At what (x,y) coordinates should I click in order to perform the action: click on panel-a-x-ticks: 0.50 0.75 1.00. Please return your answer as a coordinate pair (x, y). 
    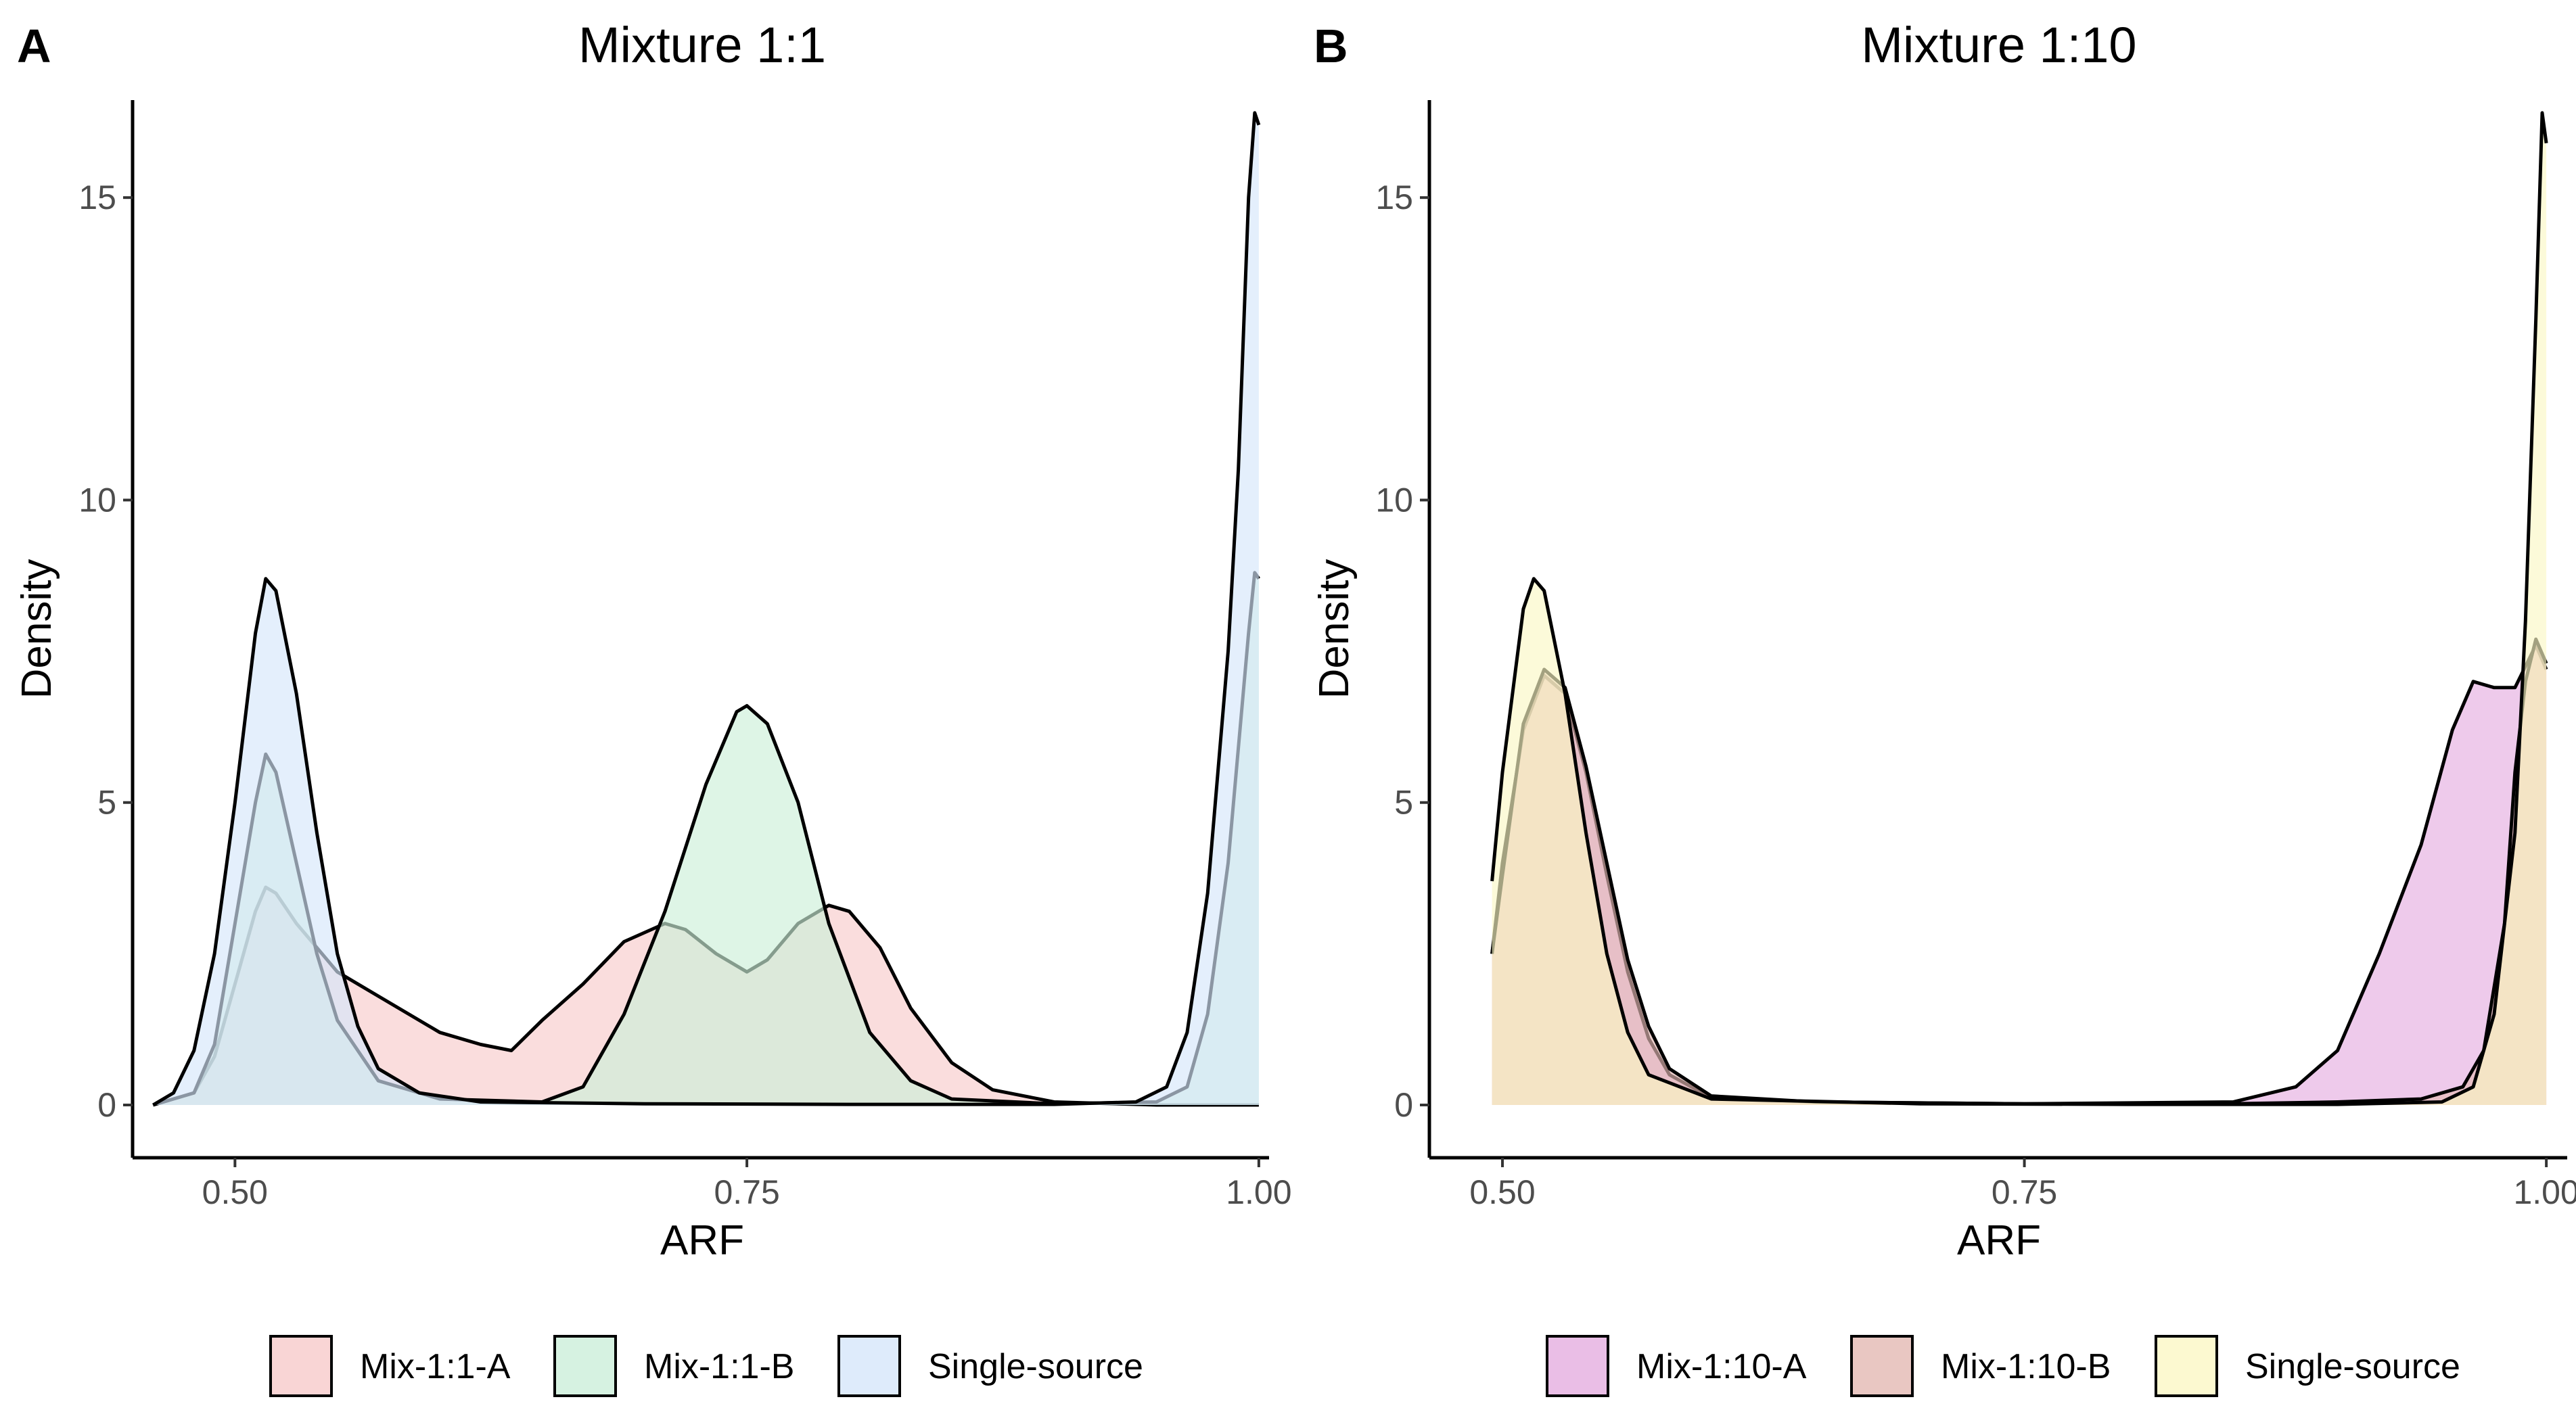
    Looking at the image, I should click on (747, 1184).